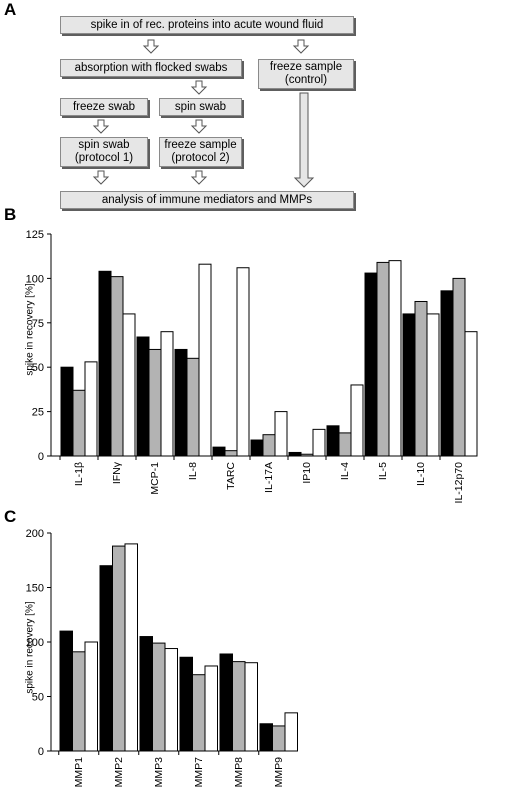  Describe the element at coordinates (38, 324) in the screenshot. I see `chart-b-y-tick-label: 75` at that location.